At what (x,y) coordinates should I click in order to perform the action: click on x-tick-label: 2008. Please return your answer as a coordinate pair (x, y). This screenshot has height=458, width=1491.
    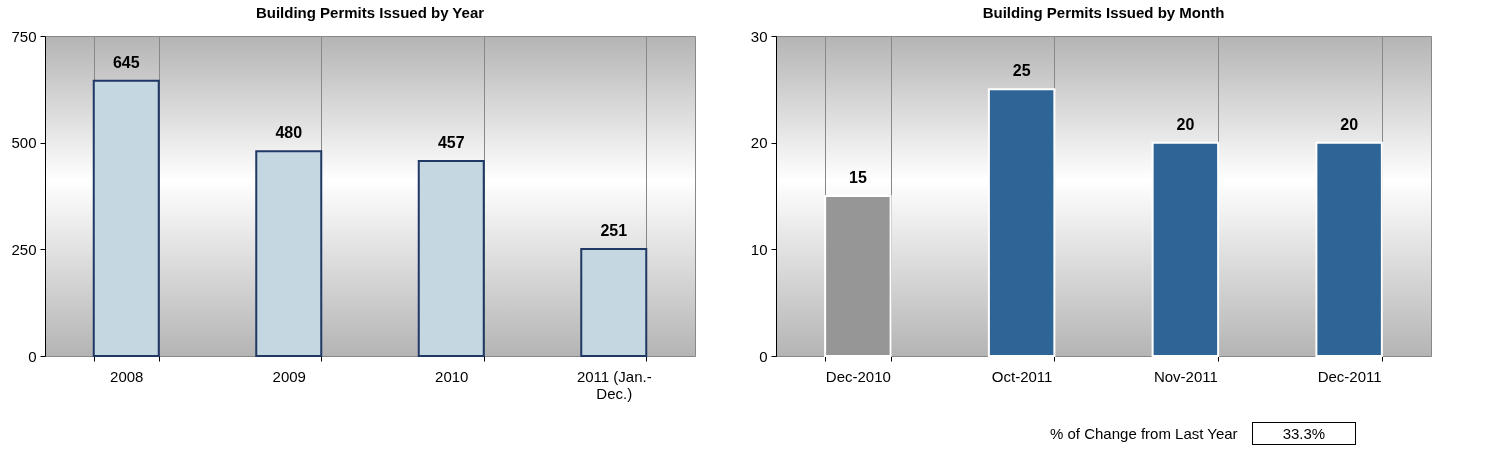
    Looking at the image, I should click on (127, 376).